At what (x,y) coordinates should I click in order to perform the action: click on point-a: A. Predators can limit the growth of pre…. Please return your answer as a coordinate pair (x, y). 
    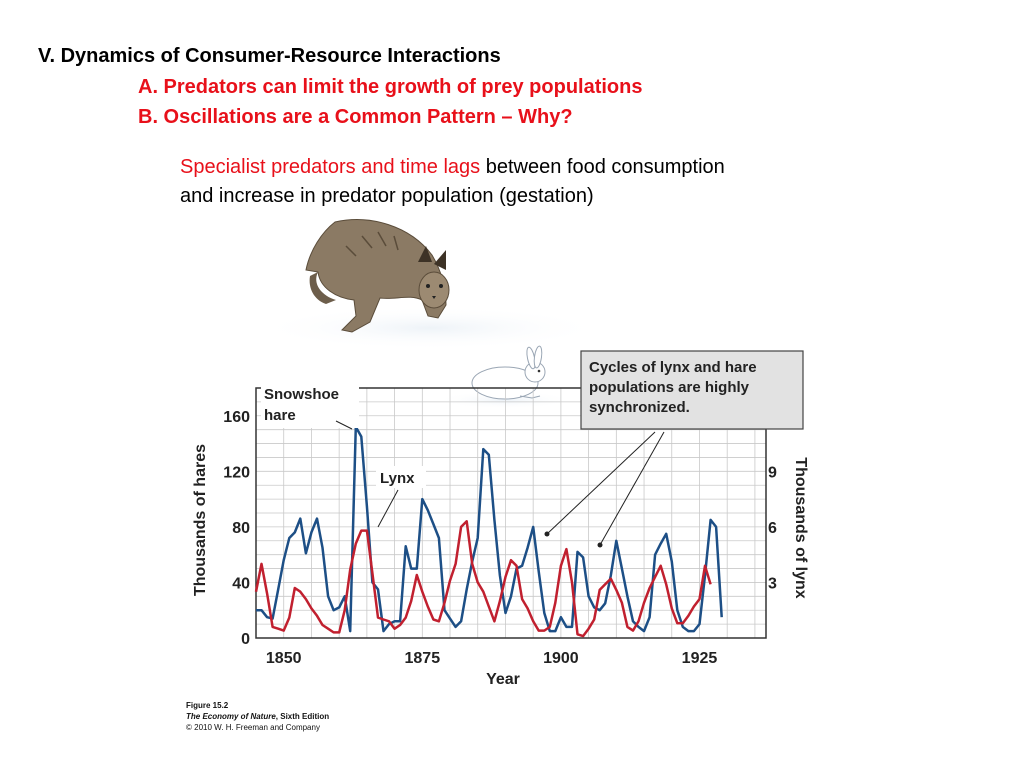
    Looking at the image, I should click on (390, 87).